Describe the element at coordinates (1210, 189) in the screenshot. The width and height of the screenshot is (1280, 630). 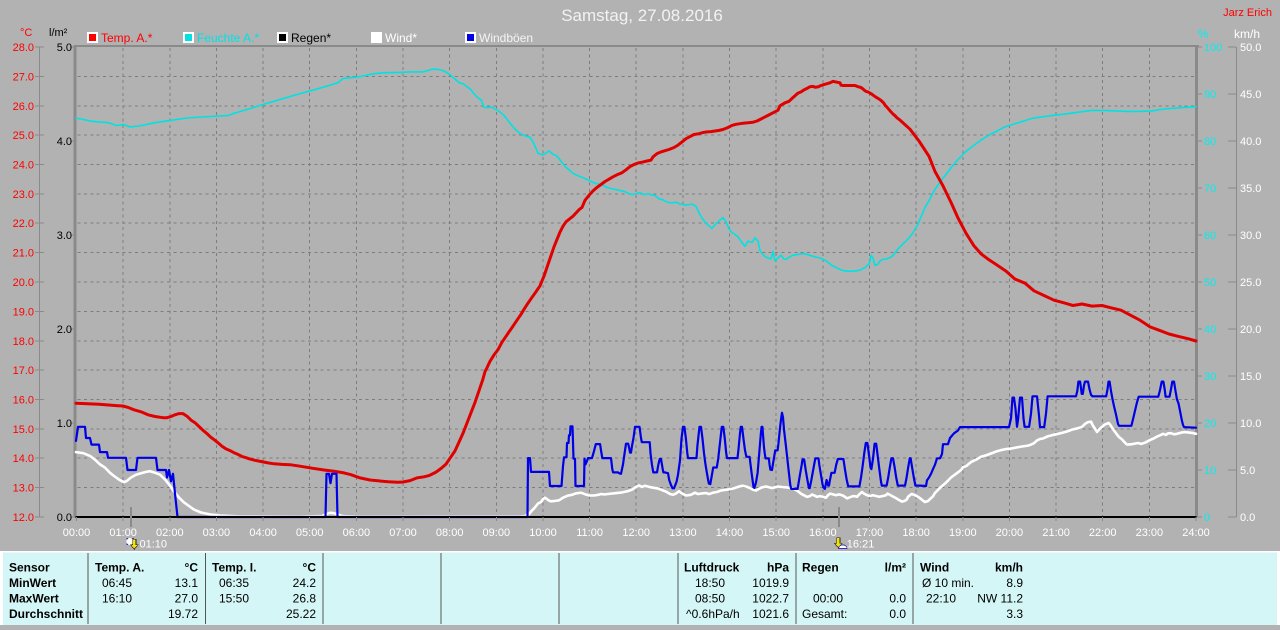
I see `svg-text: 70` at that location.